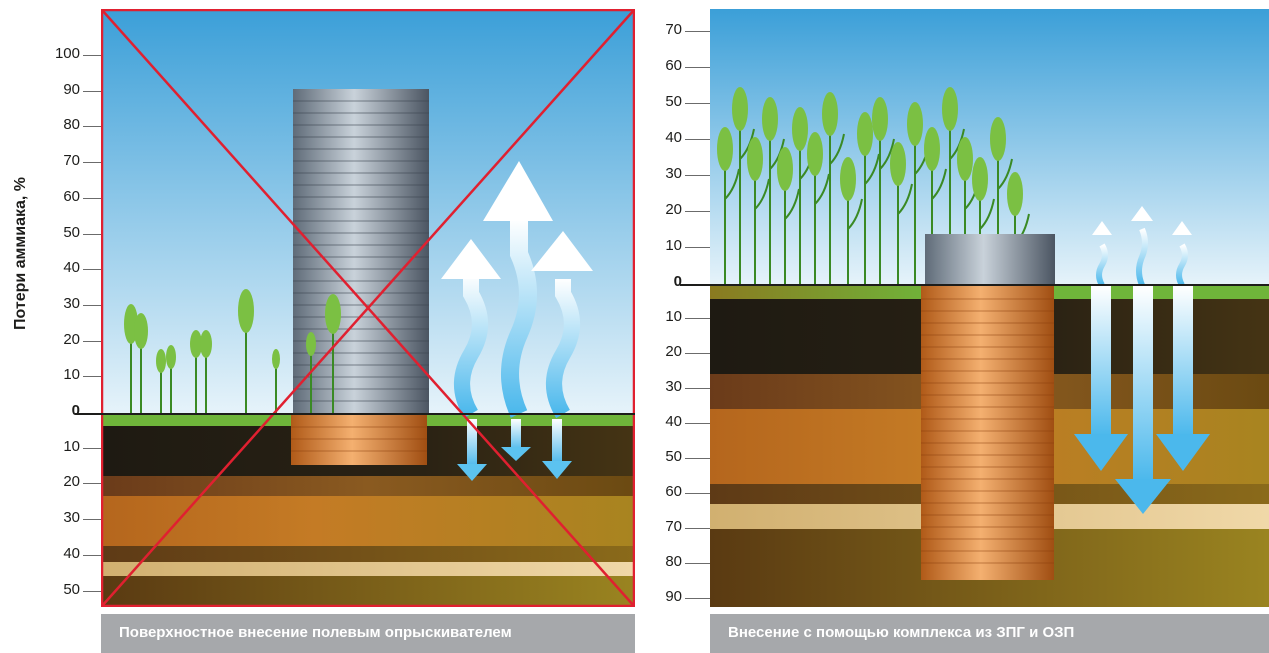 The image size is (1269, 653). Describe the element at coordinates (514, 450) in the screenshot. I see `left-arrows-down` at that location.